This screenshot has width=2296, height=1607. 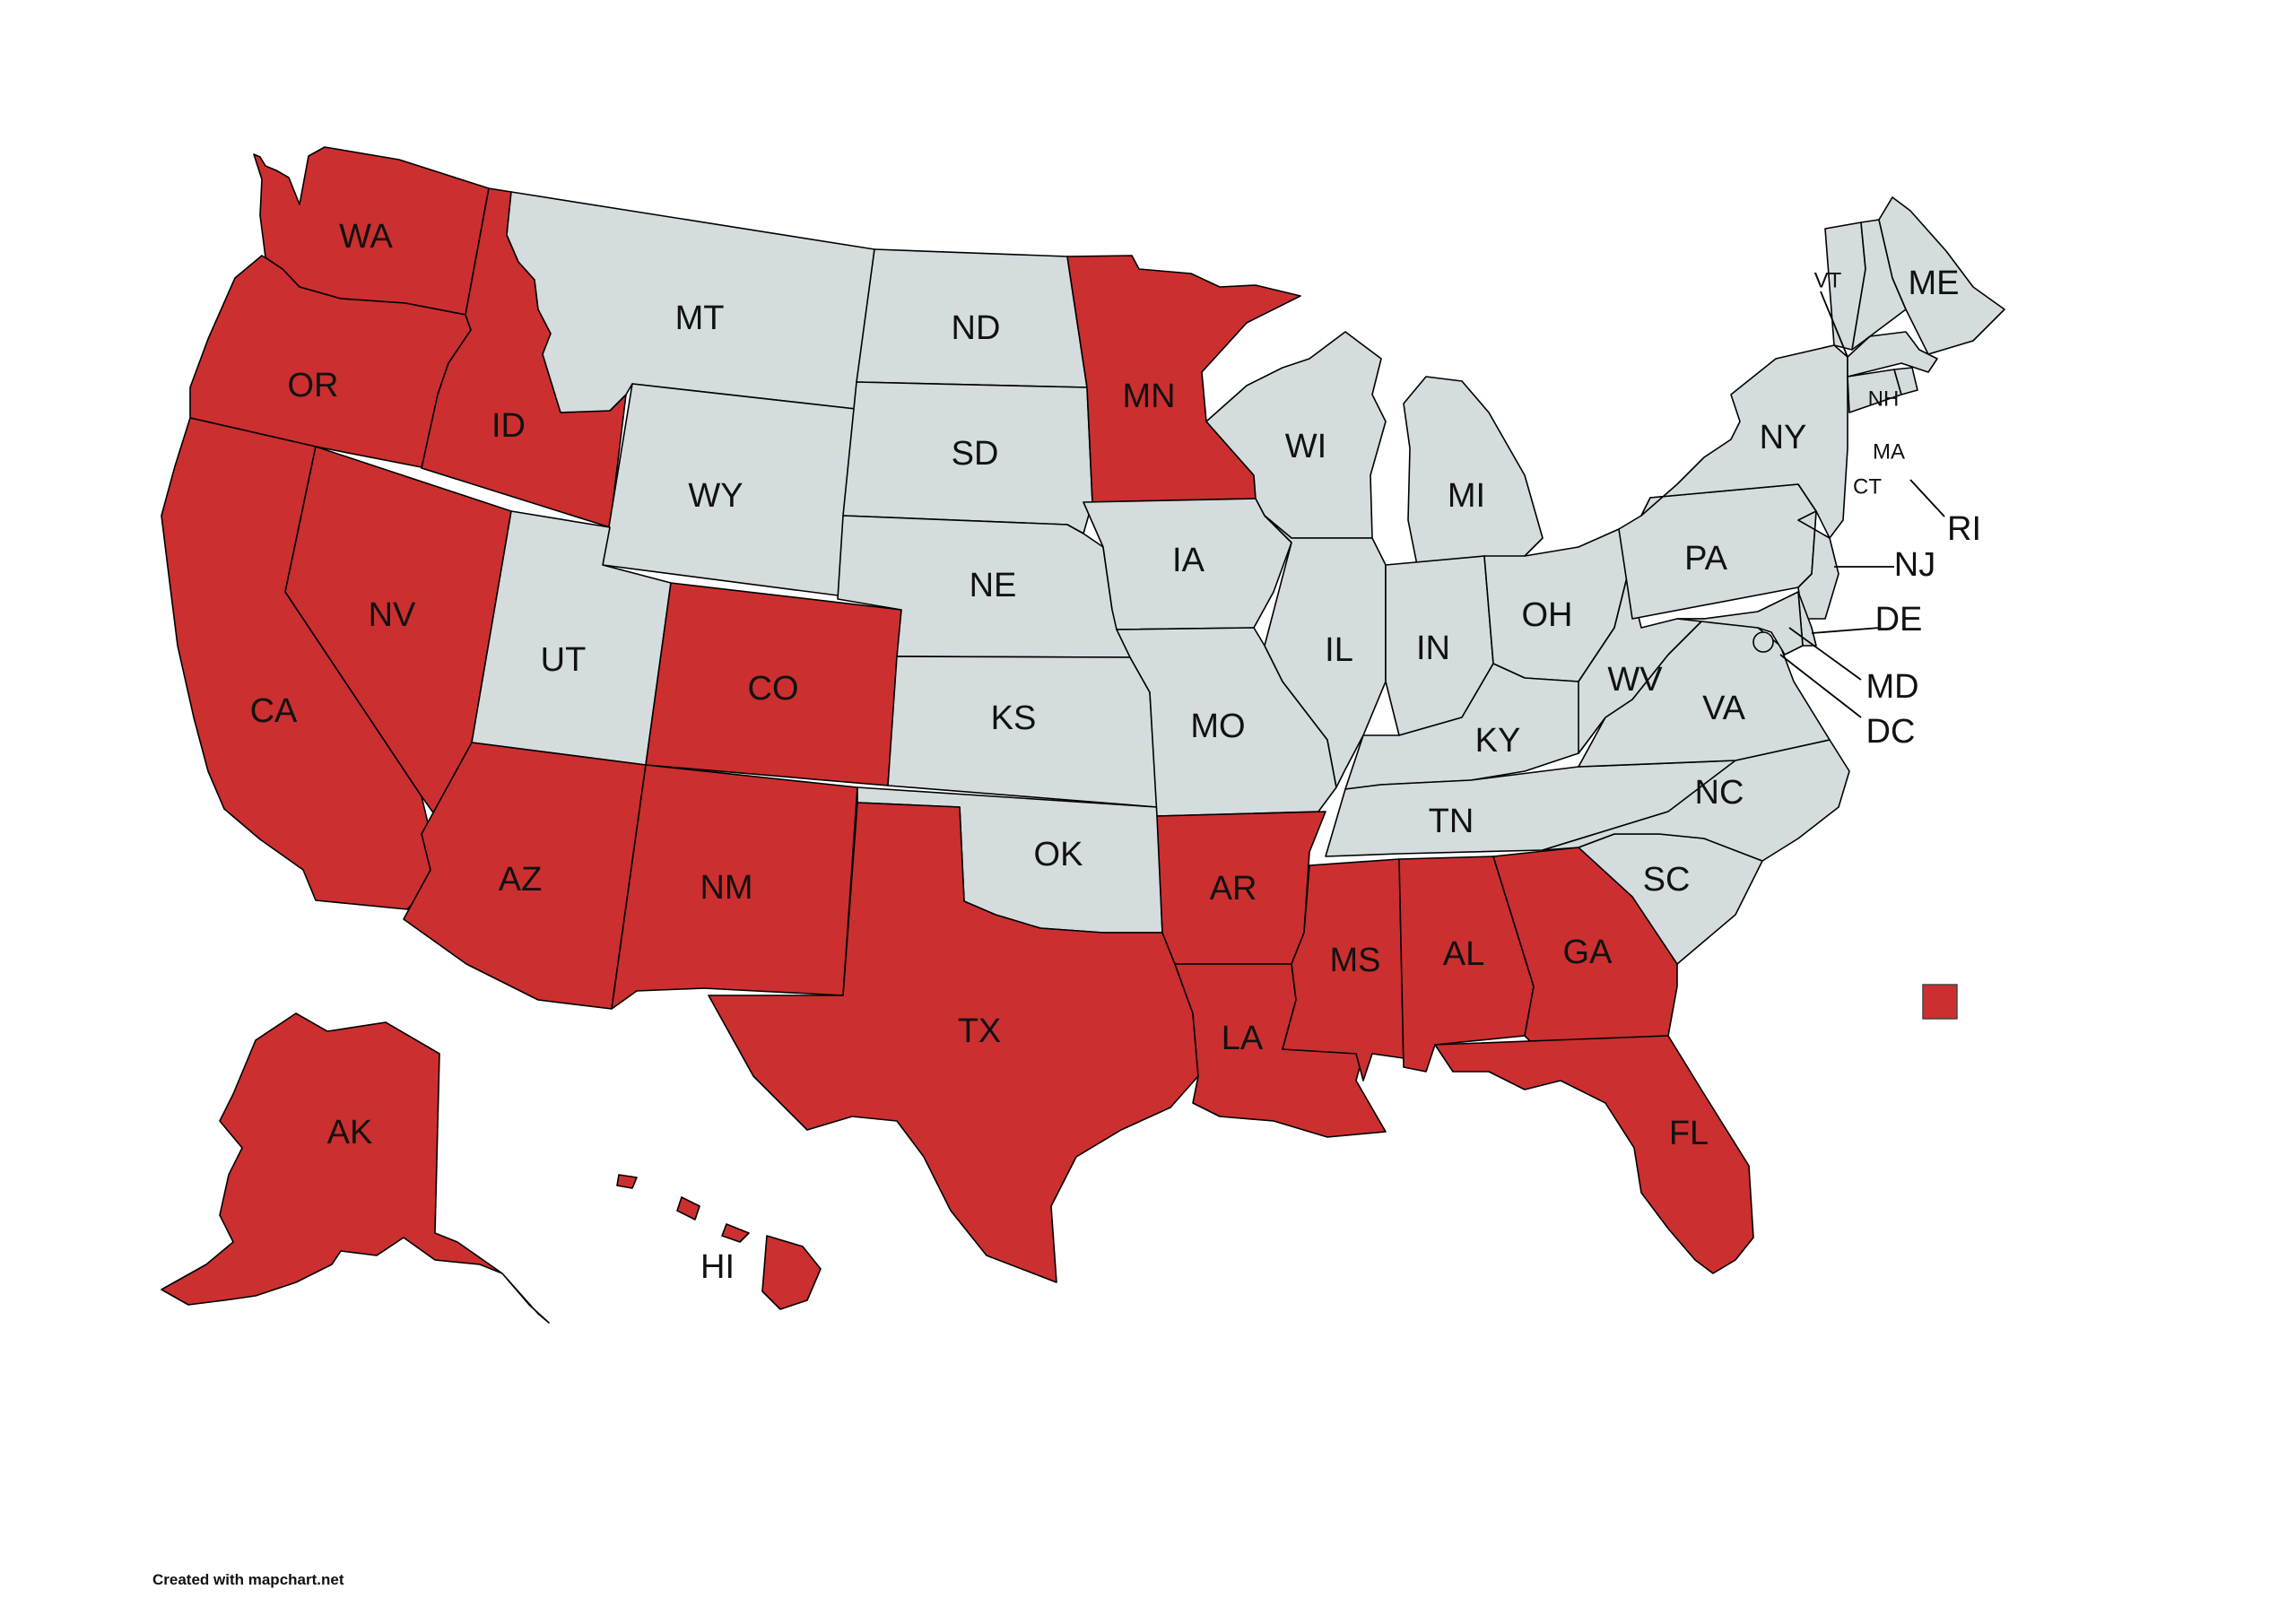 What do you see at coordinates (1740, 623) in the screenshot?
I see `state-md` at bounding box center [1740, 623].